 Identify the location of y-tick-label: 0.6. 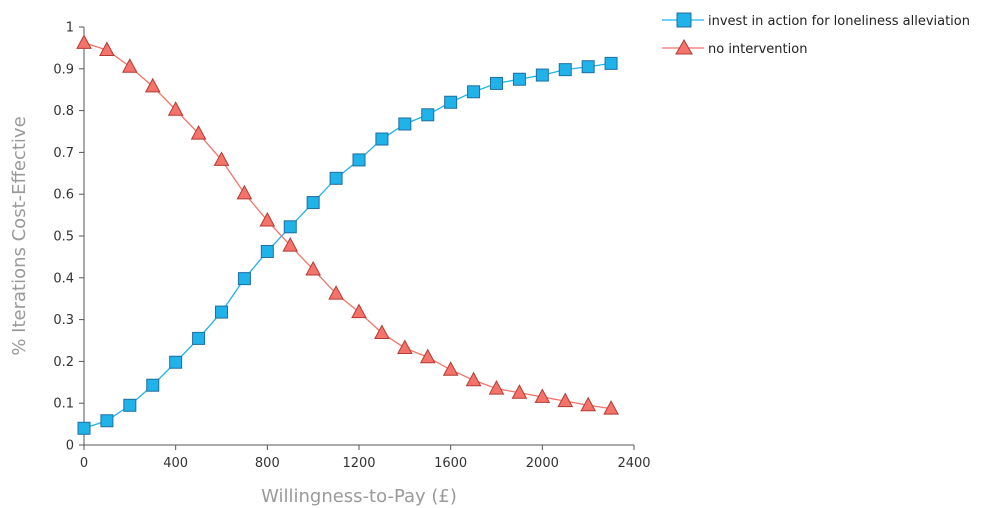
(63, 195).